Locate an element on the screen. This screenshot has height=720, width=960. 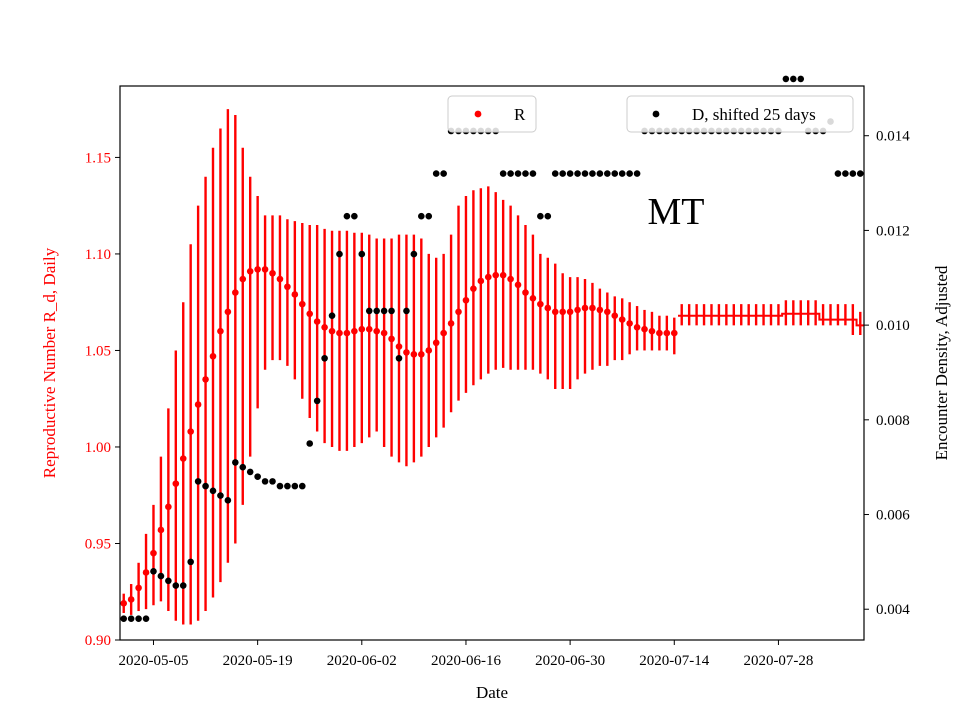
legend-d-label: D, shifted 25 days is located at coordinates (754, 114).